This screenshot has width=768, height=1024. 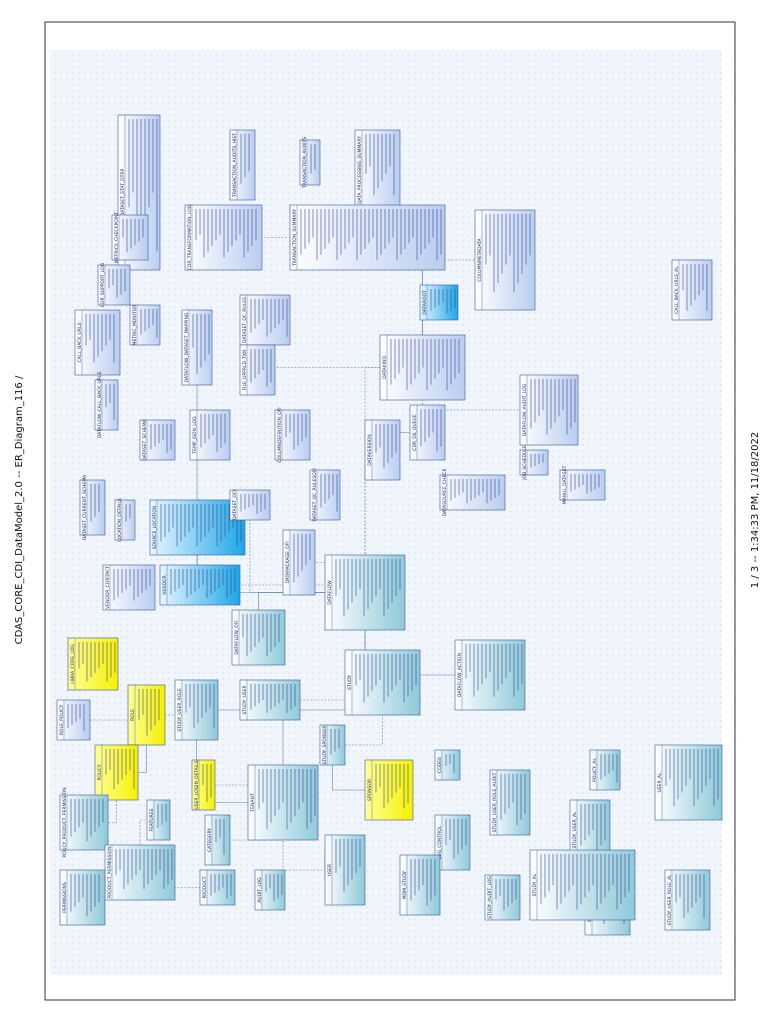 What do you see at coordinates (330, 870) in the screenshot?
I see `entity-name: USER` at bounding box center [330, 870].